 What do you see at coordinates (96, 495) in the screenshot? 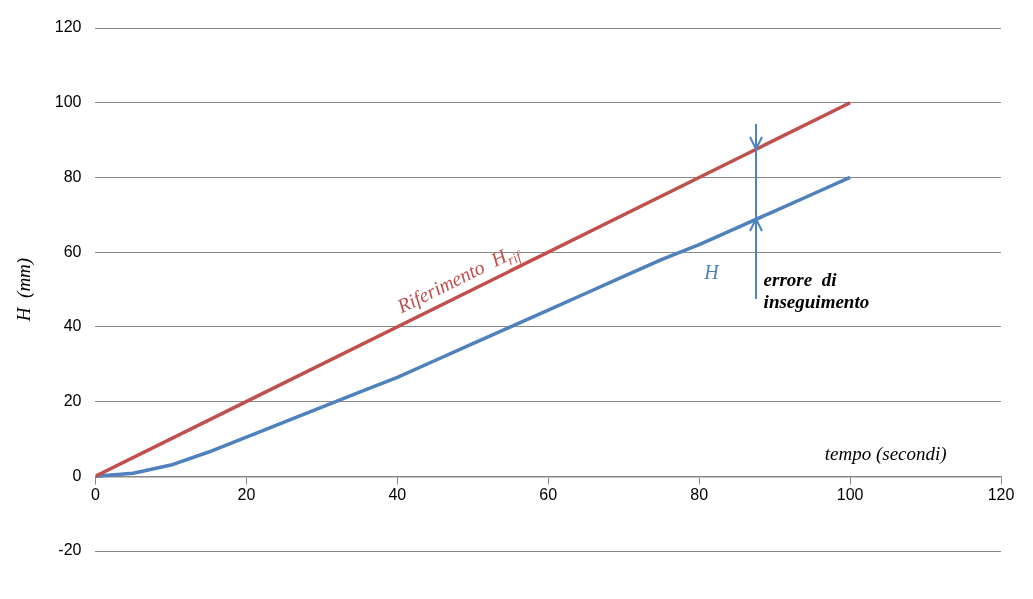
I see `x-tick-label: 0` at bounding box center [96, 495].